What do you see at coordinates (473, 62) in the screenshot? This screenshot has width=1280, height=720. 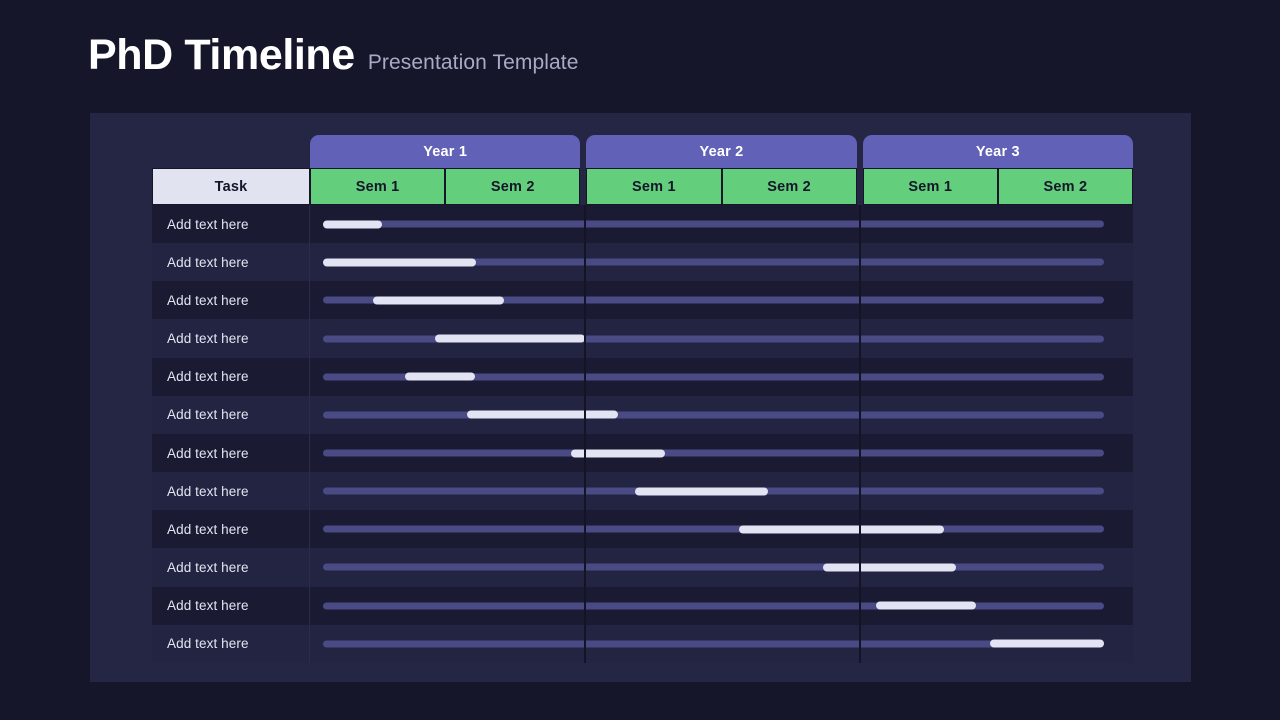 I see `page-subtitle: Presentation Template` at bounding box center [473, 62].